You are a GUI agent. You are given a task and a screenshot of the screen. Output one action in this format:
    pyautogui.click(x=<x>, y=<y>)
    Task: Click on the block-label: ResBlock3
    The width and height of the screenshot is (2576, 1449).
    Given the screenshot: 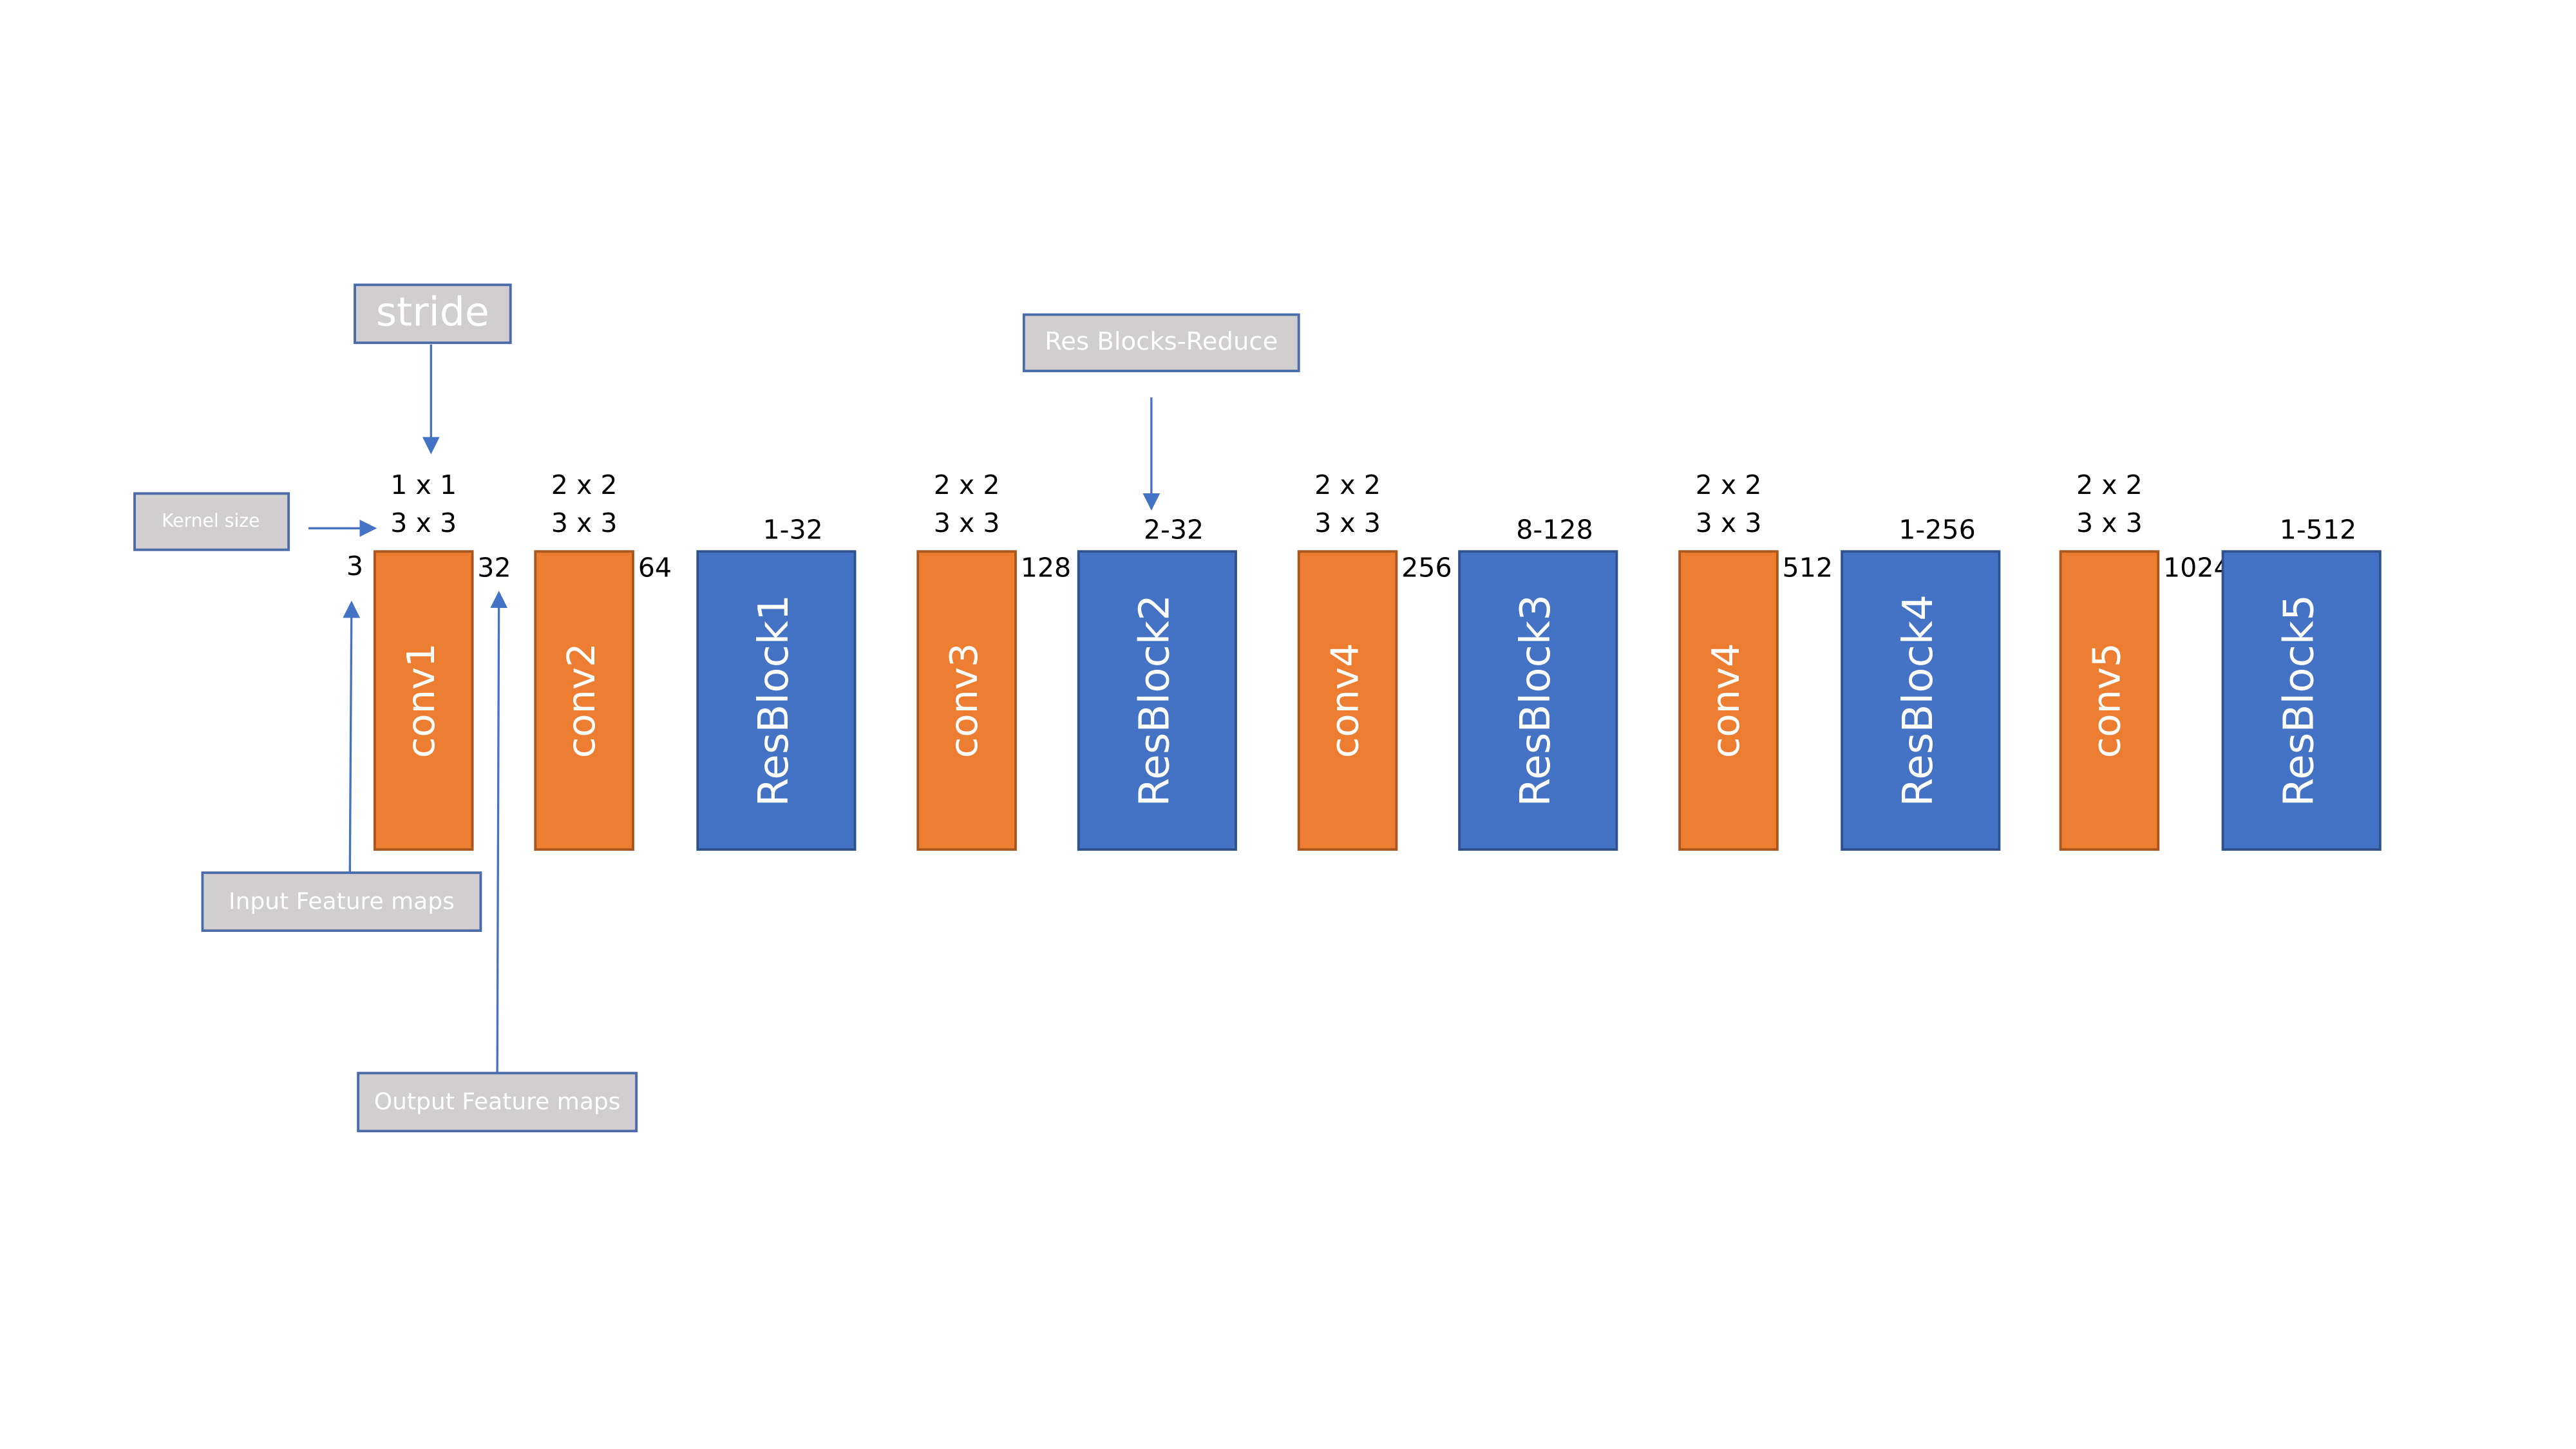 What is the action you would take?
    pyautogui.click(x=1535, y=700)
    